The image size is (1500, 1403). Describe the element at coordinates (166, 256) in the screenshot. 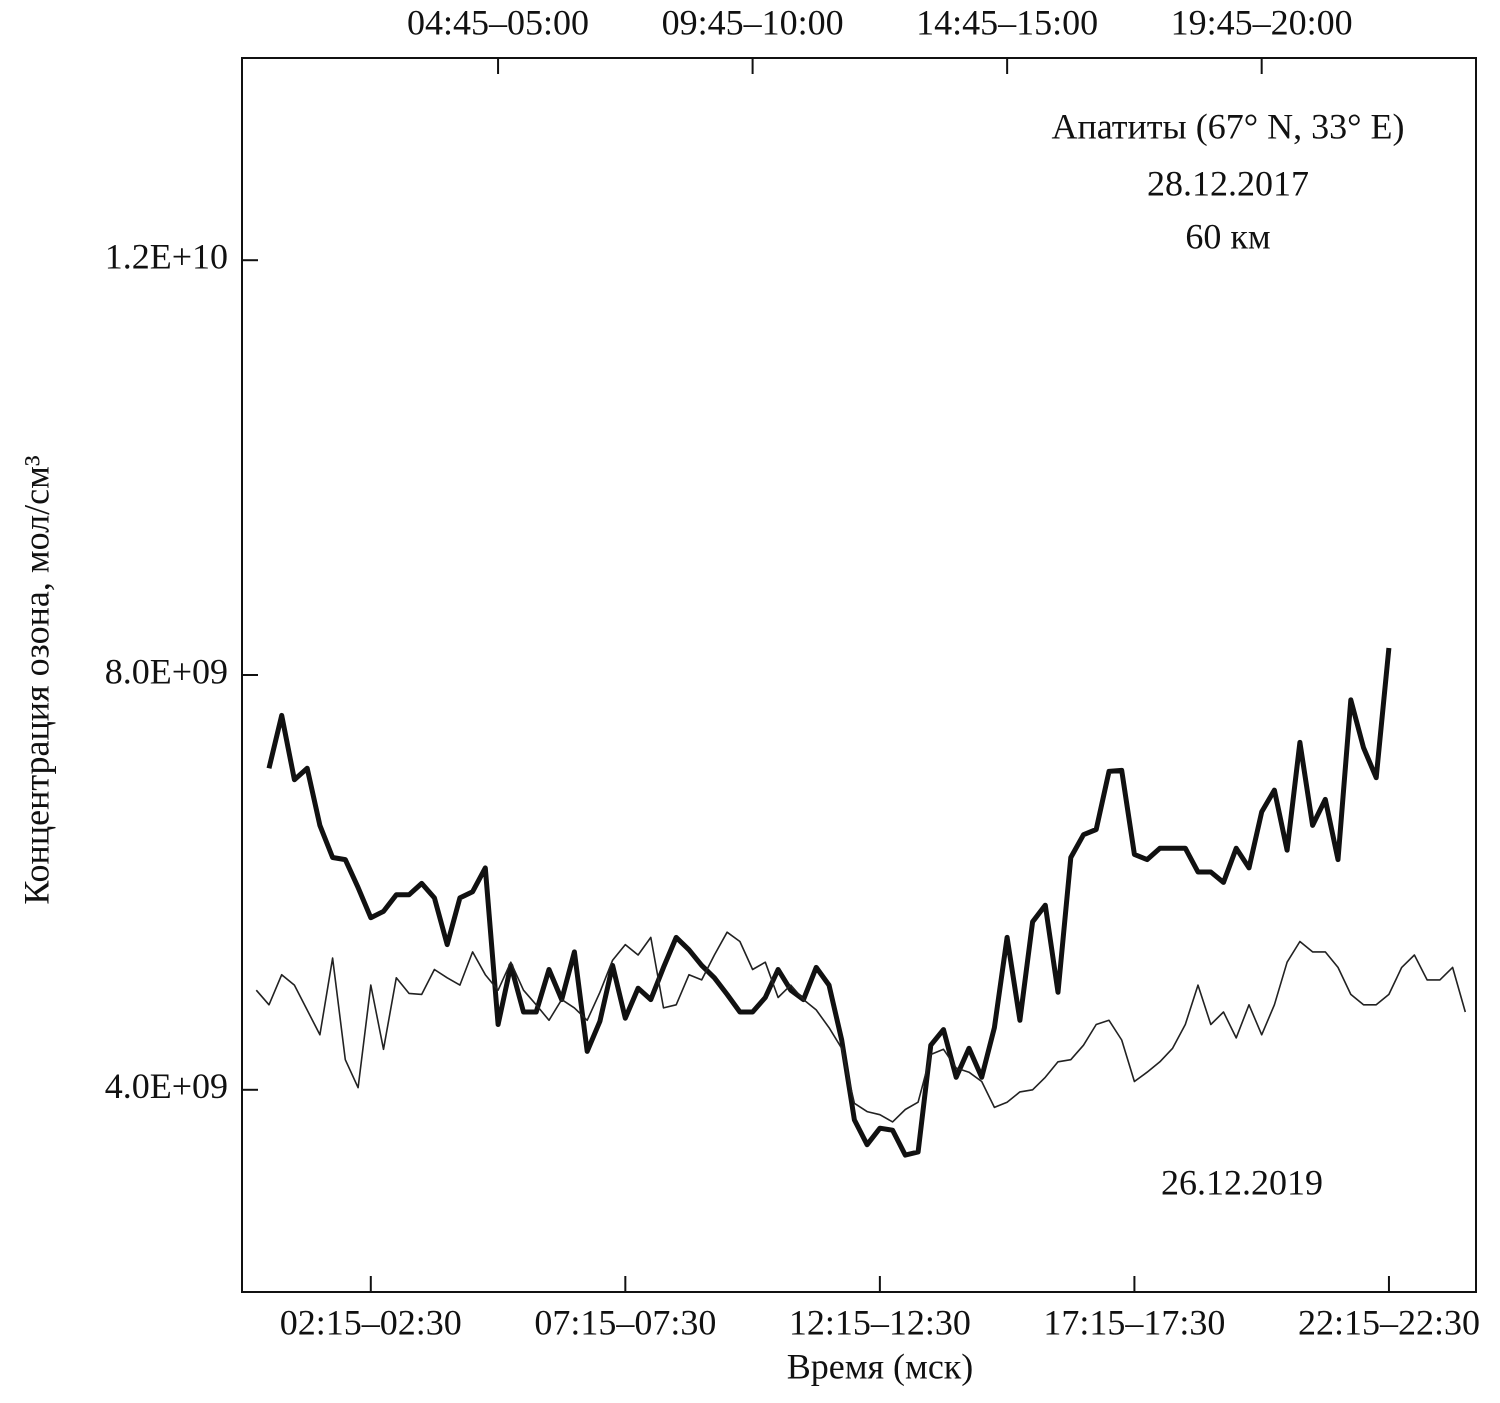

I see `y-tick-label: 1.2E+10` at that location.